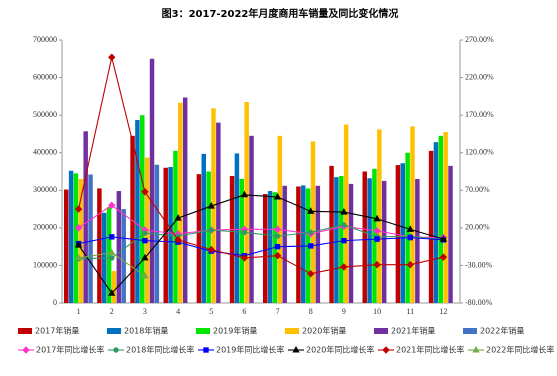 The height and width of the screenshot is (376, 557). I want to click on legend-label: 2019年同比增长率, so click(250, 350).